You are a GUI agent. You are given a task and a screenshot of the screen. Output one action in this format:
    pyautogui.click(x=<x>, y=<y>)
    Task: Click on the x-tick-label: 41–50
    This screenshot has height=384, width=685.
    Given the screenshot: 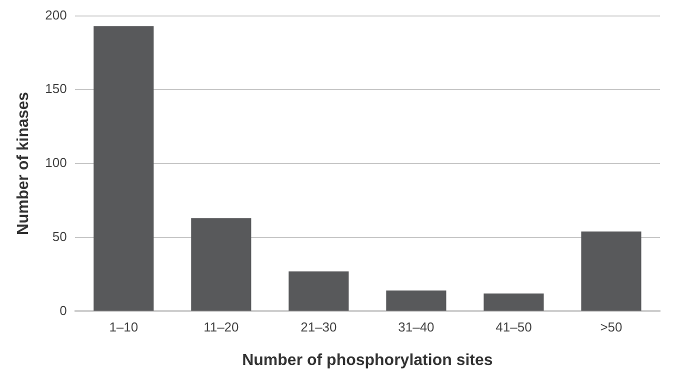 What is the action you would take?
    pyautogui.click(x=514, y=327)
    